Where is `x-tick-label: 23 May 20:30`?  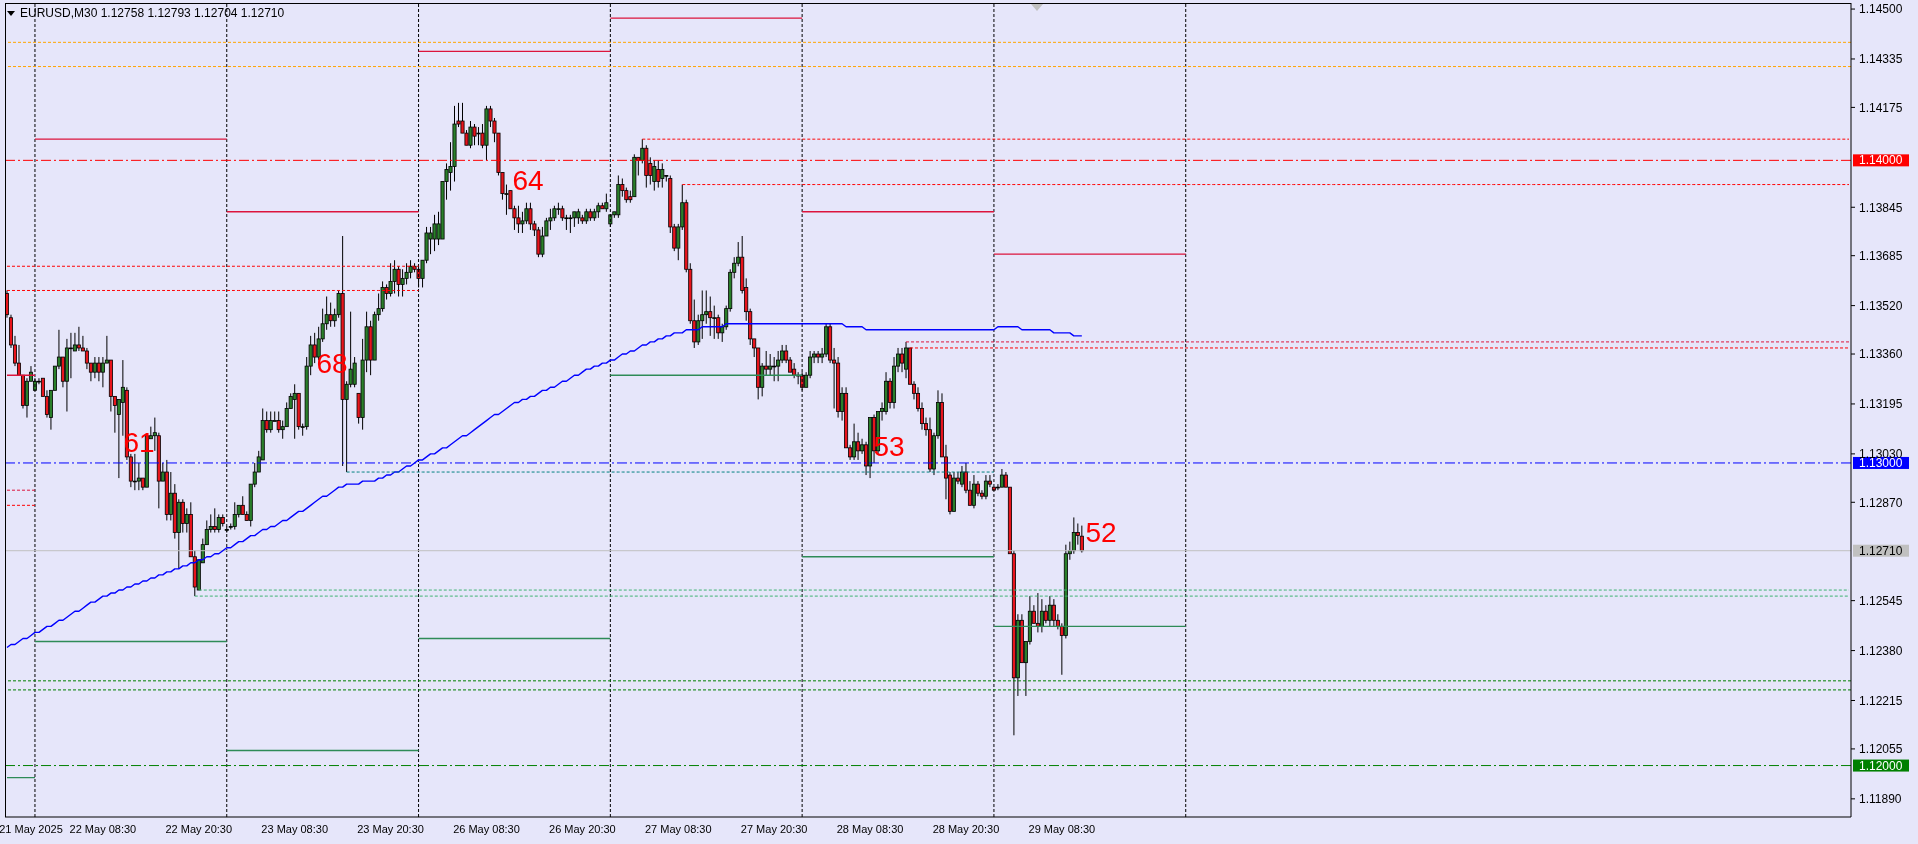
x-tick-label: 23 May 20:30 is located at coordinates (390, 828).